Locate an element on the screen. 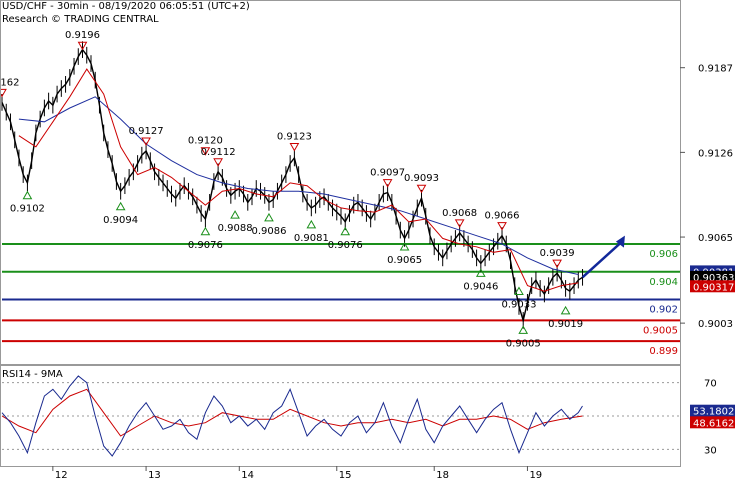 Image resolution: width=735 pixels, height=480 pixels. level-label-1: 0.904 is located at coordinates (663, 282).